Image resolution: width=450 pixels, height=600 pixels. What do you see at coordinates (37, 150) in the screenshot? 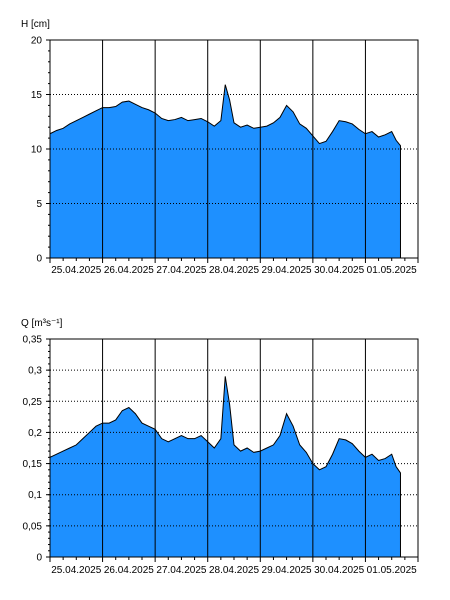
I see `chart1-ytick-label-2: 10` at bounding box center [37, 150].